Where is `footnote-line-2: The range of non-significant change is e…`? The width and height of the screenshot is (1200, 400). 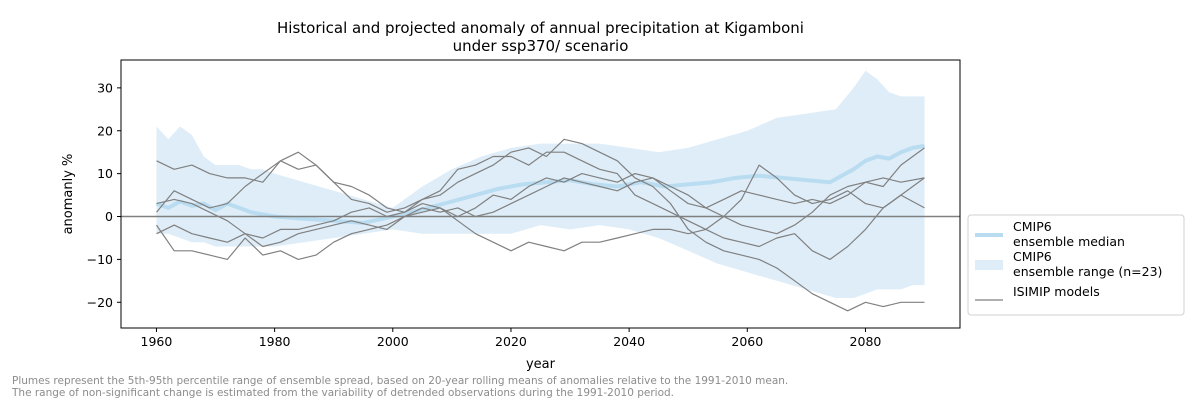 footnote-line-2: The range of non-significant change is e… is located at coordinates (343, 393).